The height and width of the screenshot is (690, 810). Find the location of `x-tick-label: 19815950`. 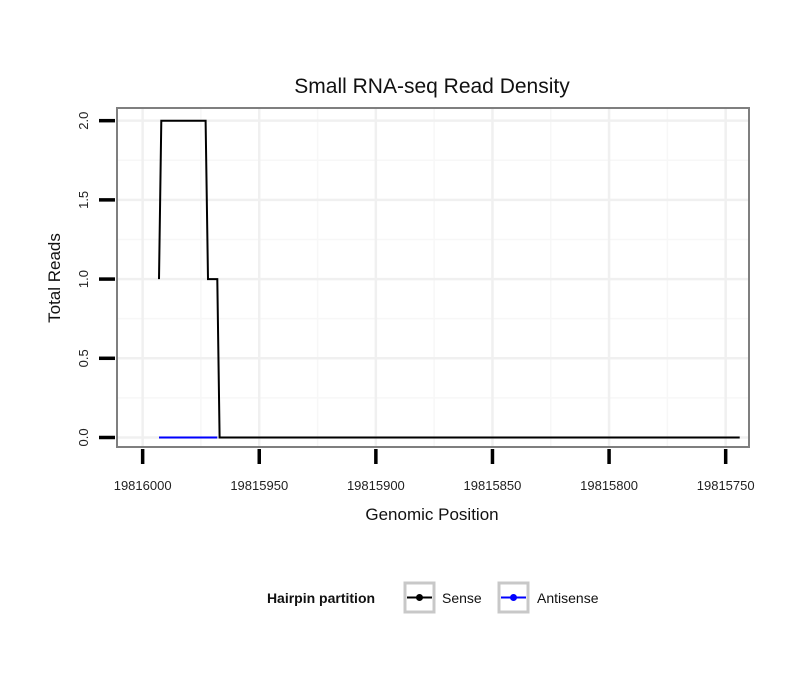

x-tick-label: 19815950 is located at coordinates (259, 485).